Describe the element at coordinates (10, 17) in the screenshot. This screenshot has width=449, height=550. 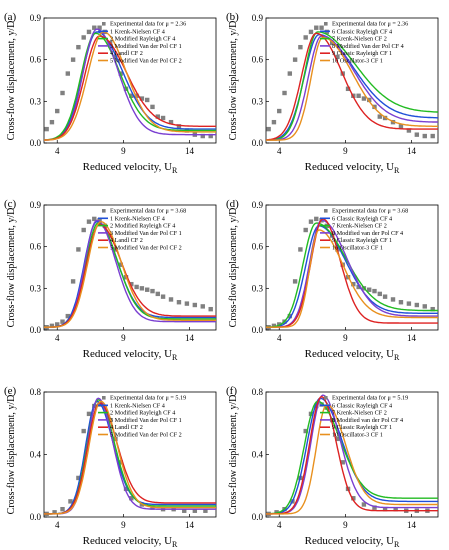
I see `panel-label: (a)` at that location.